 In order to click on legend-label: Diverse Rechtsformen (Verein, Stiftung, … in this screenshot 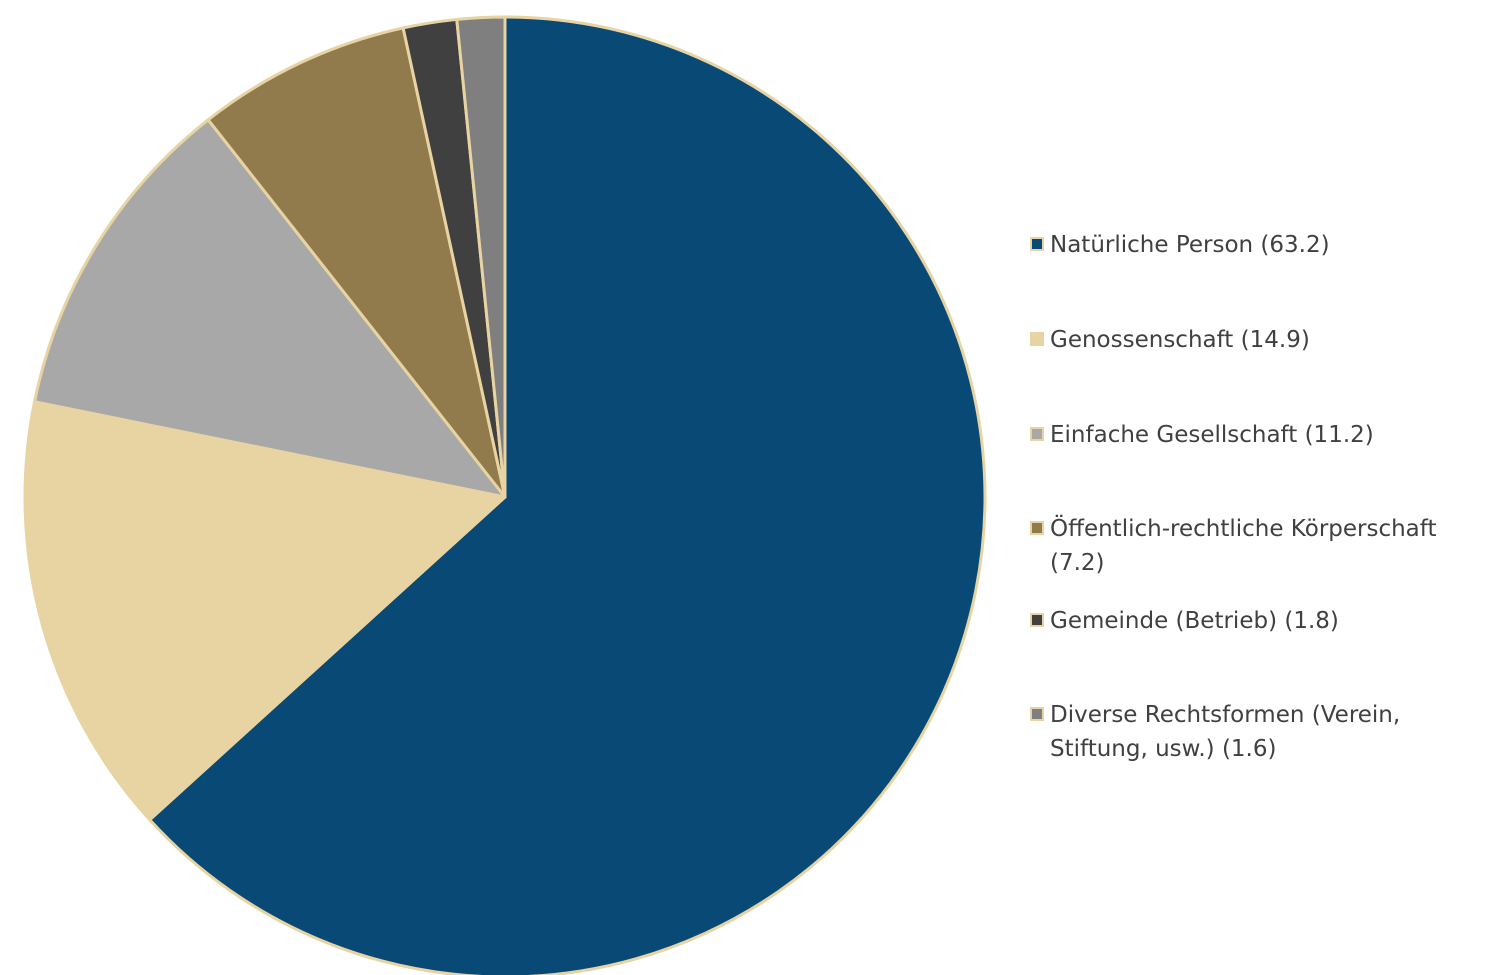, I will do `click(1225, 732)`.